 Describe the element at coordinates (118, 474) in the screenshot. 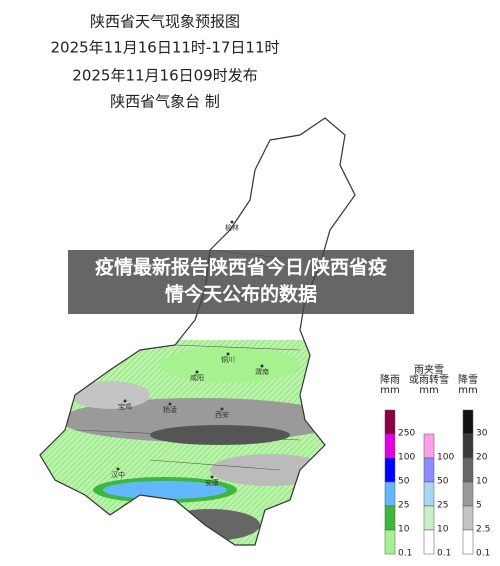

I see `city-label: 汉中` at that location.